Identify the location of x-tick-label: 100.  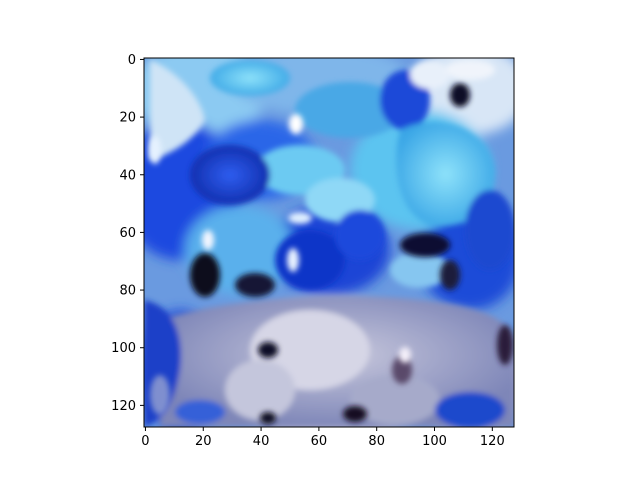
(434, 441).